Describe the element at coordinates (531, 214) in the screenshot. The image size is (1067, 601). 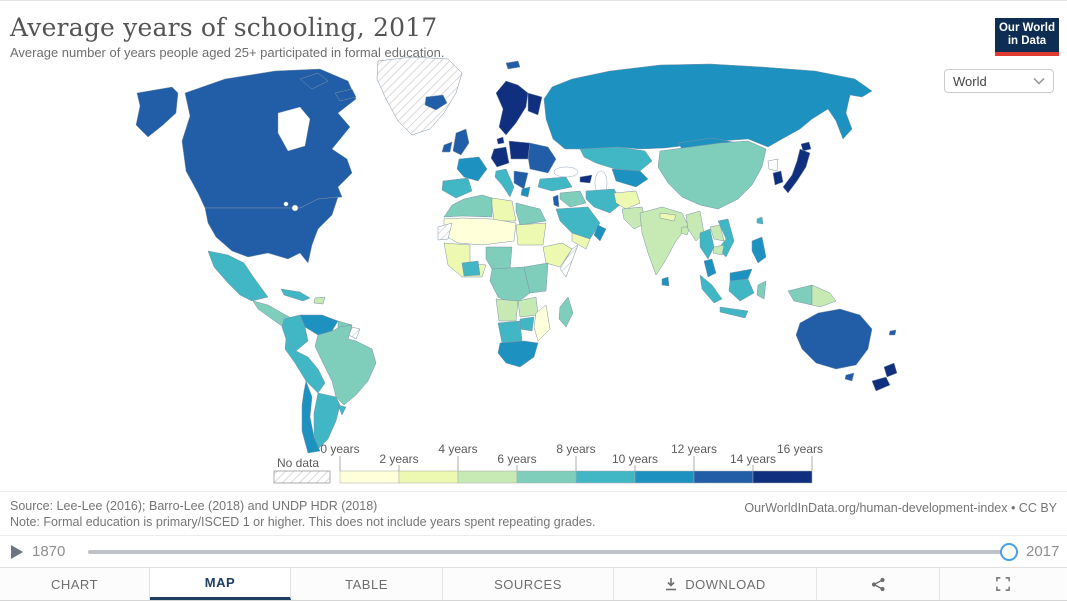
I see `country-egypt` at that location.